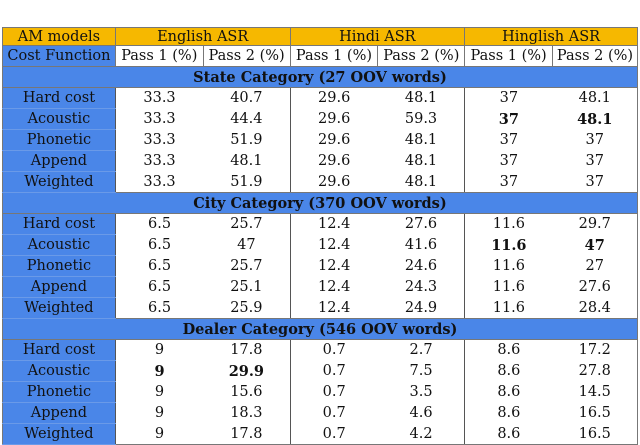 Image resolution: width=640 pixels, height=445 pixels. Describe the element at coordinates (421, 119) in the screenshot. I see `value-cell: 59.3` at that location.